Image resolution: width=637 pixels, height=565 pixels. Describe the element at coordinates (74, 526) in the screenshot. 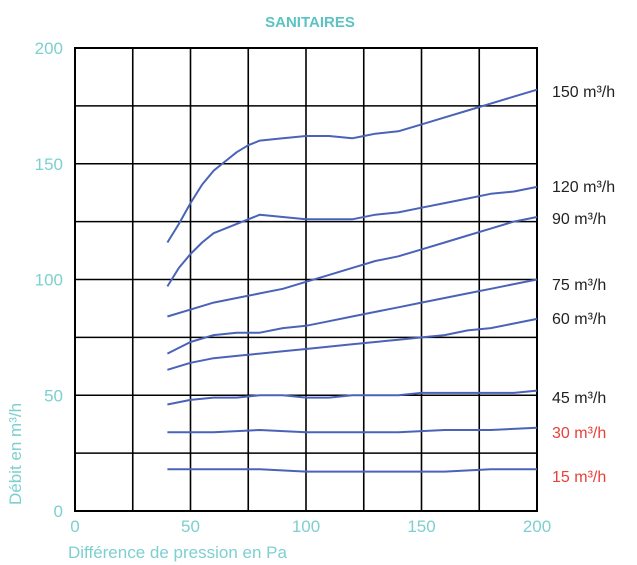

I see `x-tick-label: 0` at that location.